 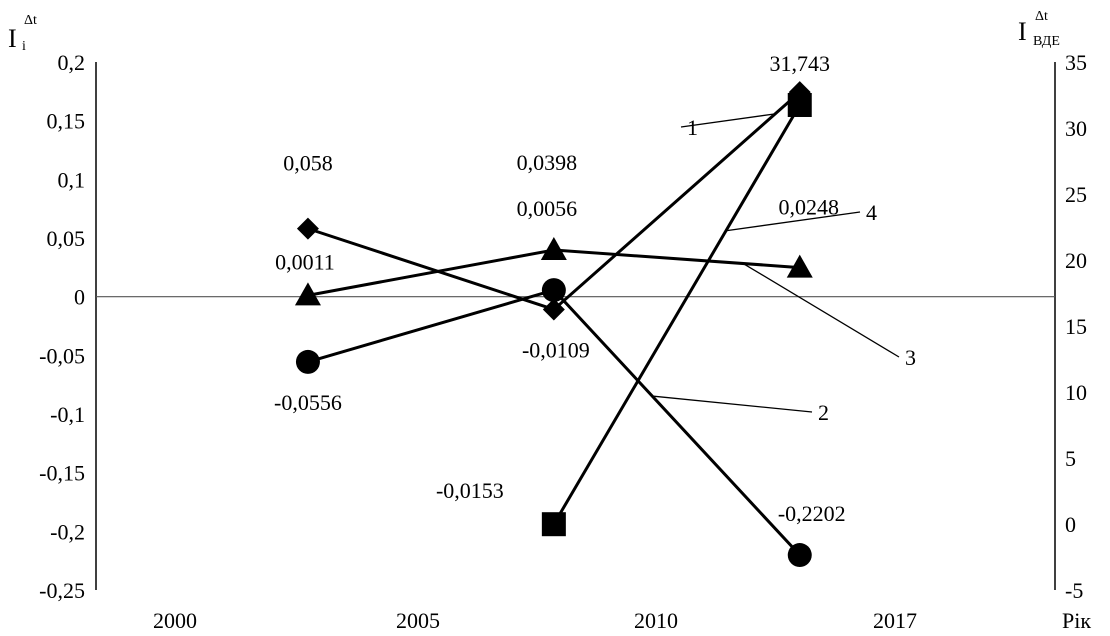 I want to click on series-2-name-label: 2, so click(x=823, y=412).